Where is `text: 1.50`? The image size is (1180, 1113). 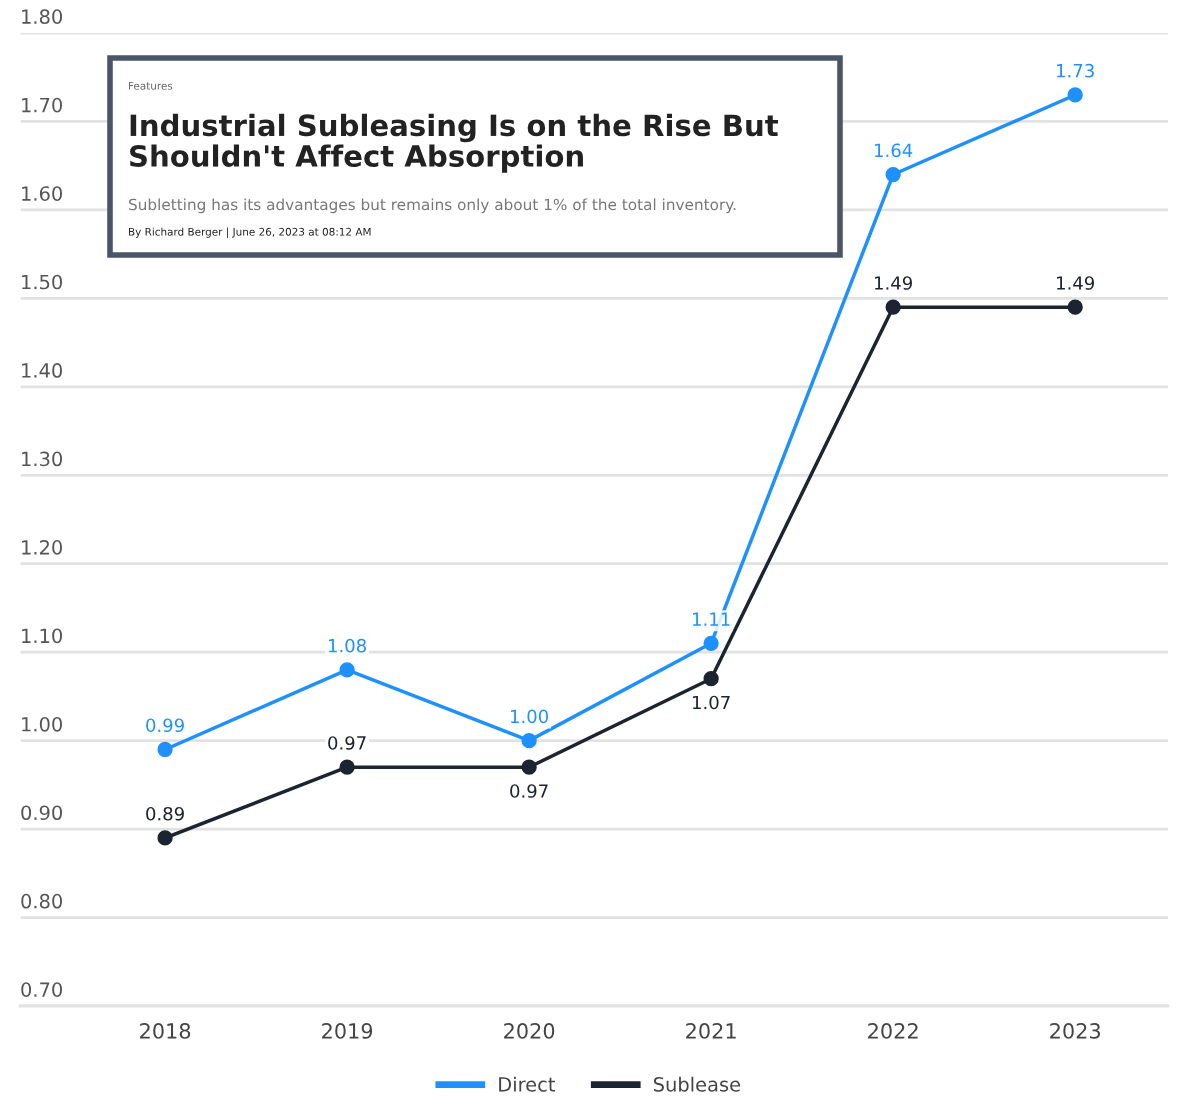 text: 1.50 is located at coordinates (42, 282).